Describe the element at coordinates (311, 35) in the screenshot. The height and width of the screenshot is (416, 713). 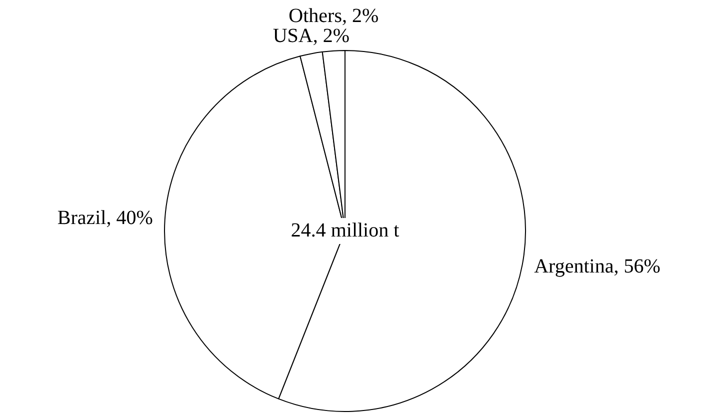
I see `slice-label: USA, 2%` at that location.